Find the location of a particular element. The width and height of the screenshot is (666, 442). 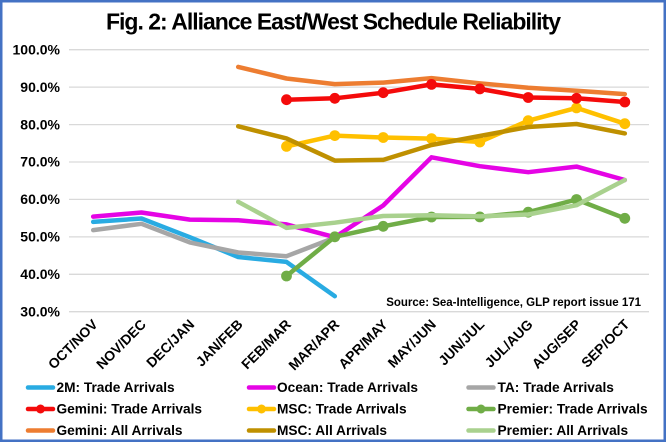

svg-text: 60.0% is located at coordinates (40, 199).